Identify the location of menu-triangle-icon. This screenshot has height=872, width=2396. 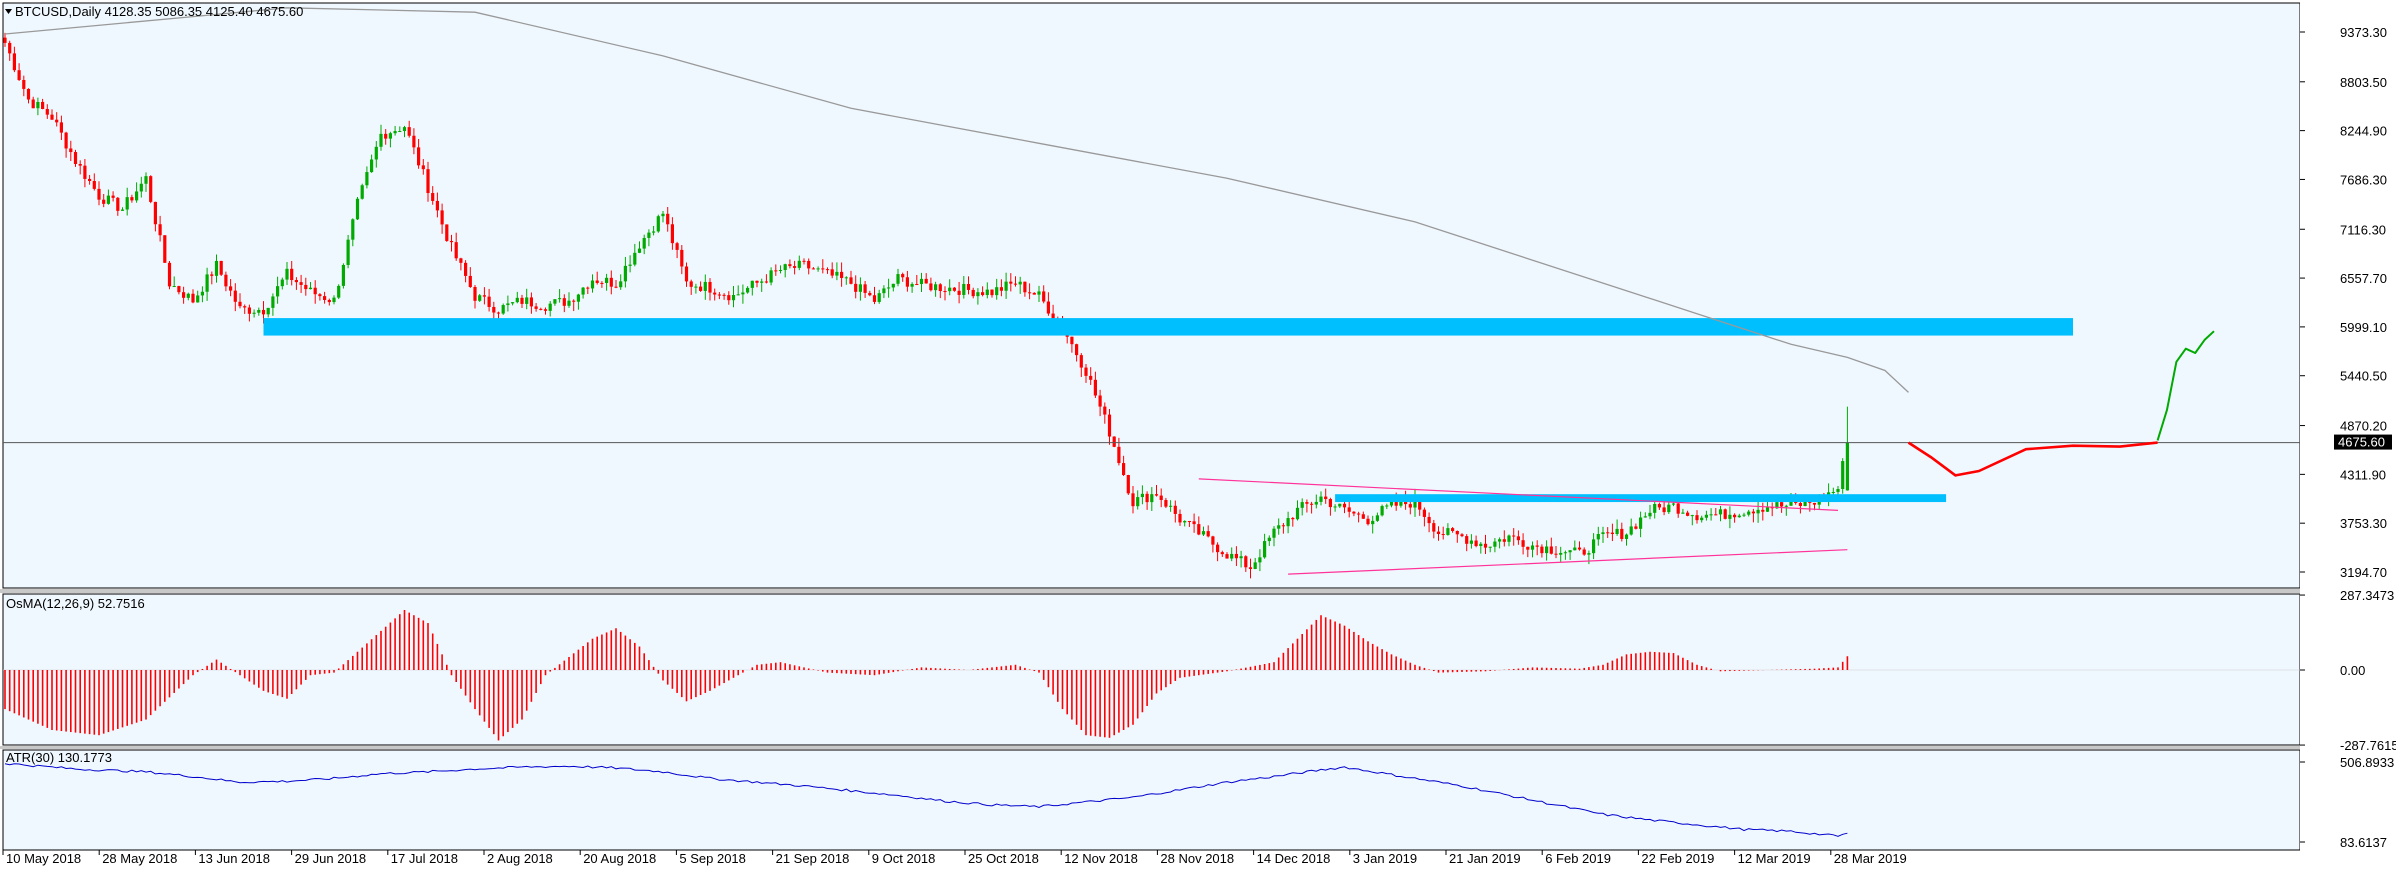
(8, 11).